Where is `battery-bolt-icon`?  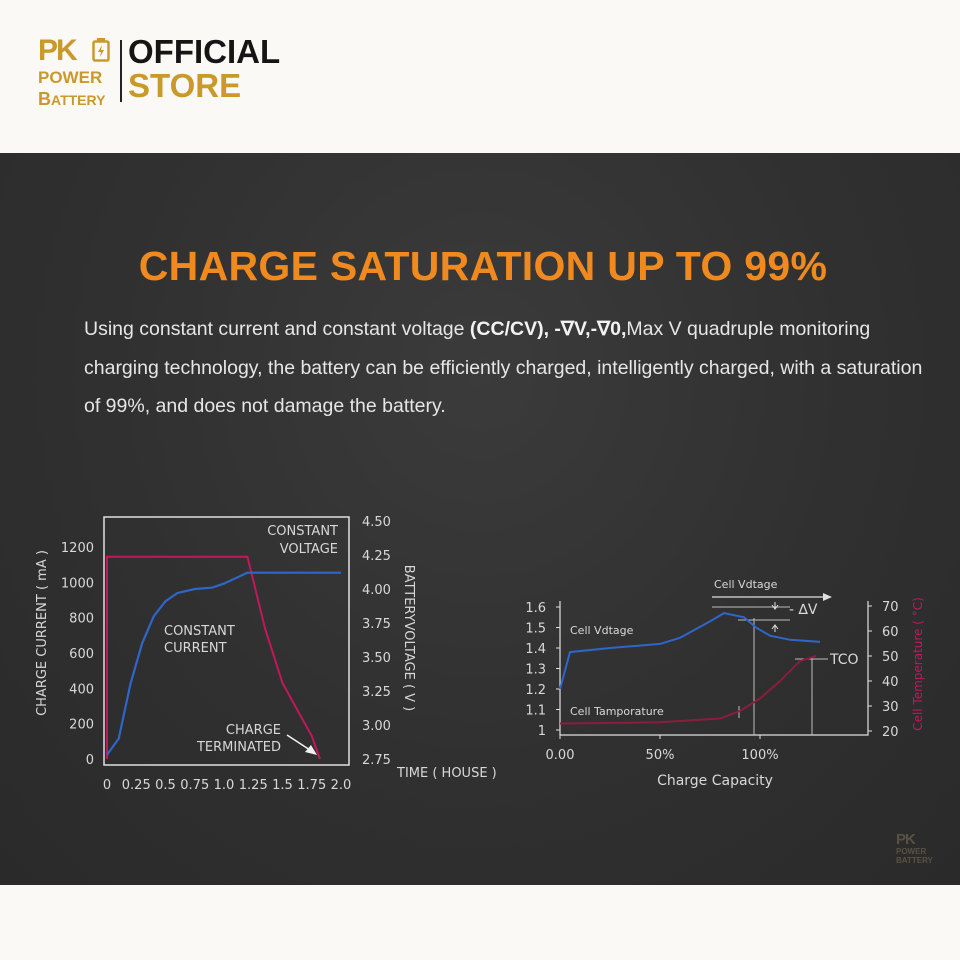 battery-bolt-icon is located at coordinates (101, 50).